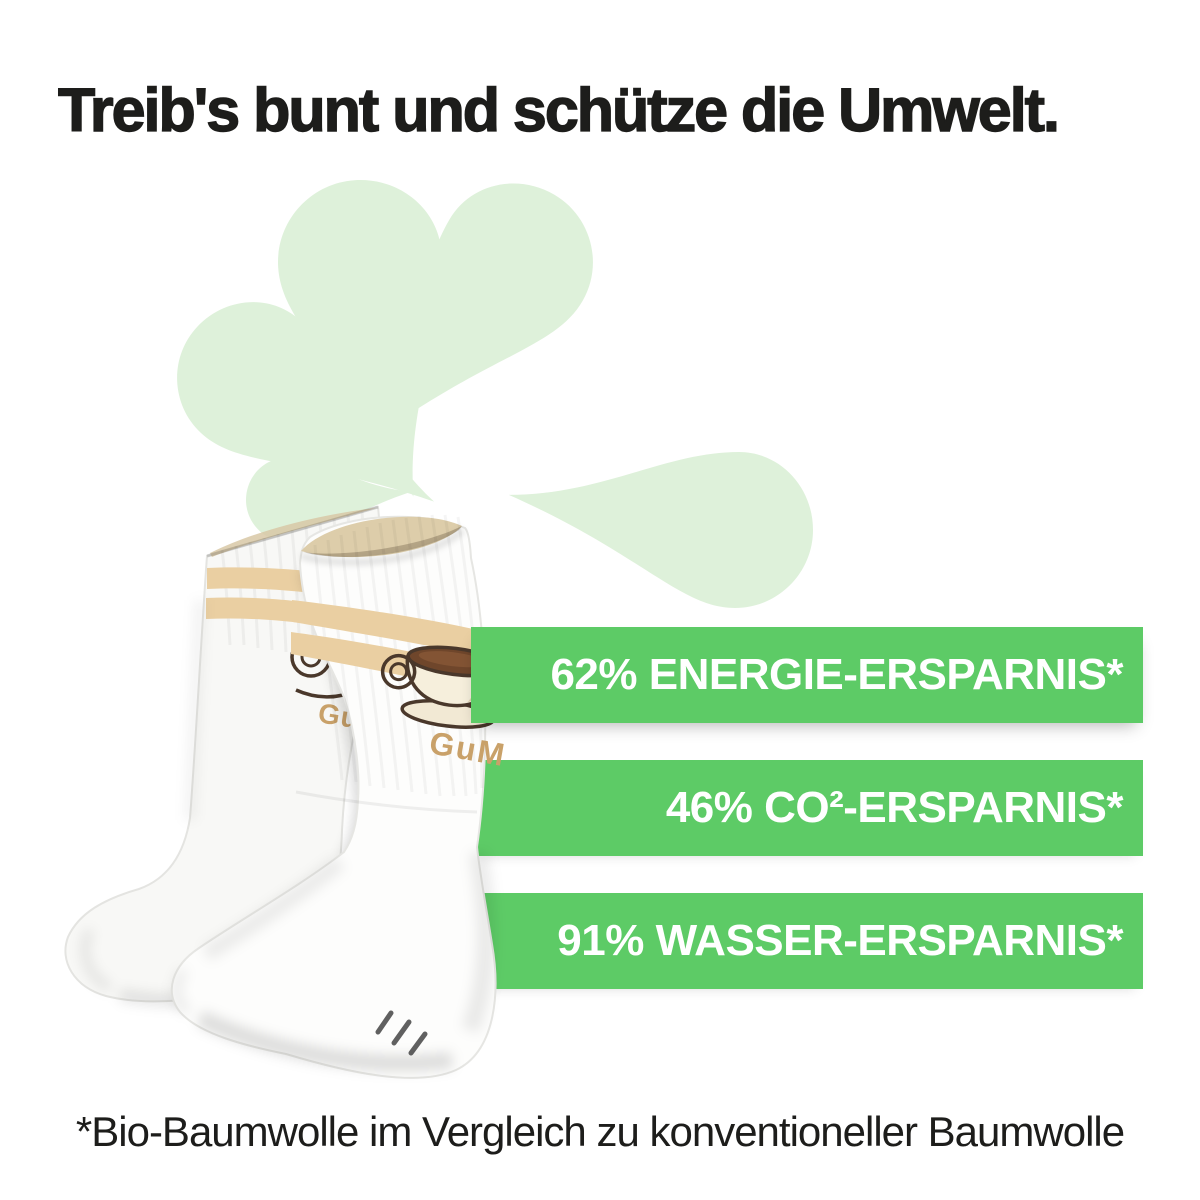 The width and height of the screenshot is (1200, 1200). Describe the element at coordinates (836, 674) in the screenshot. I see `banner-energie-label: 62% ENERGIE-ERSPARNIS*` at that location.